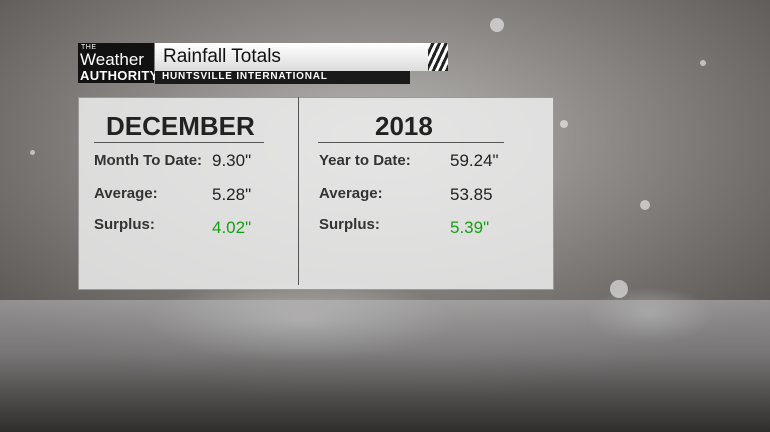 The height and width of the screenshot is (432, 770). What do you see at coordinates (232, 160) in the screenshot?
I see `month-to-date-value: 9.30"` at bounding box center [232, 160].